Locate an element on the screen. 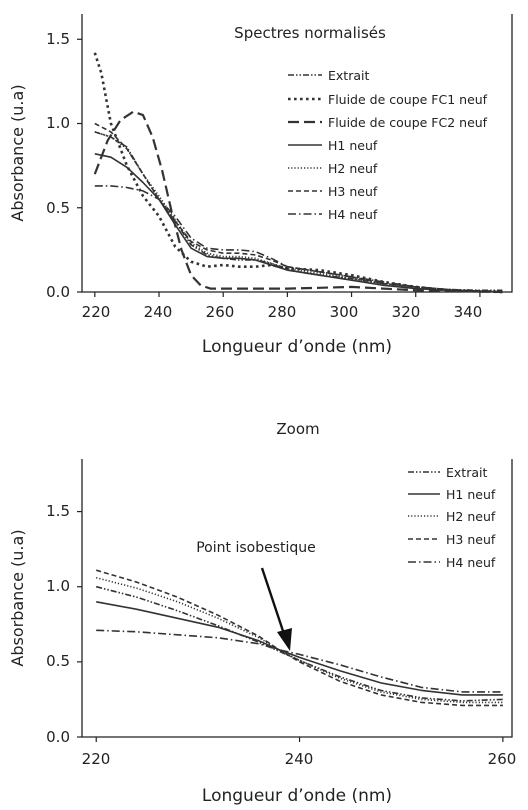  annotation-text: Point isobestique is located at coordinates (256, 548).